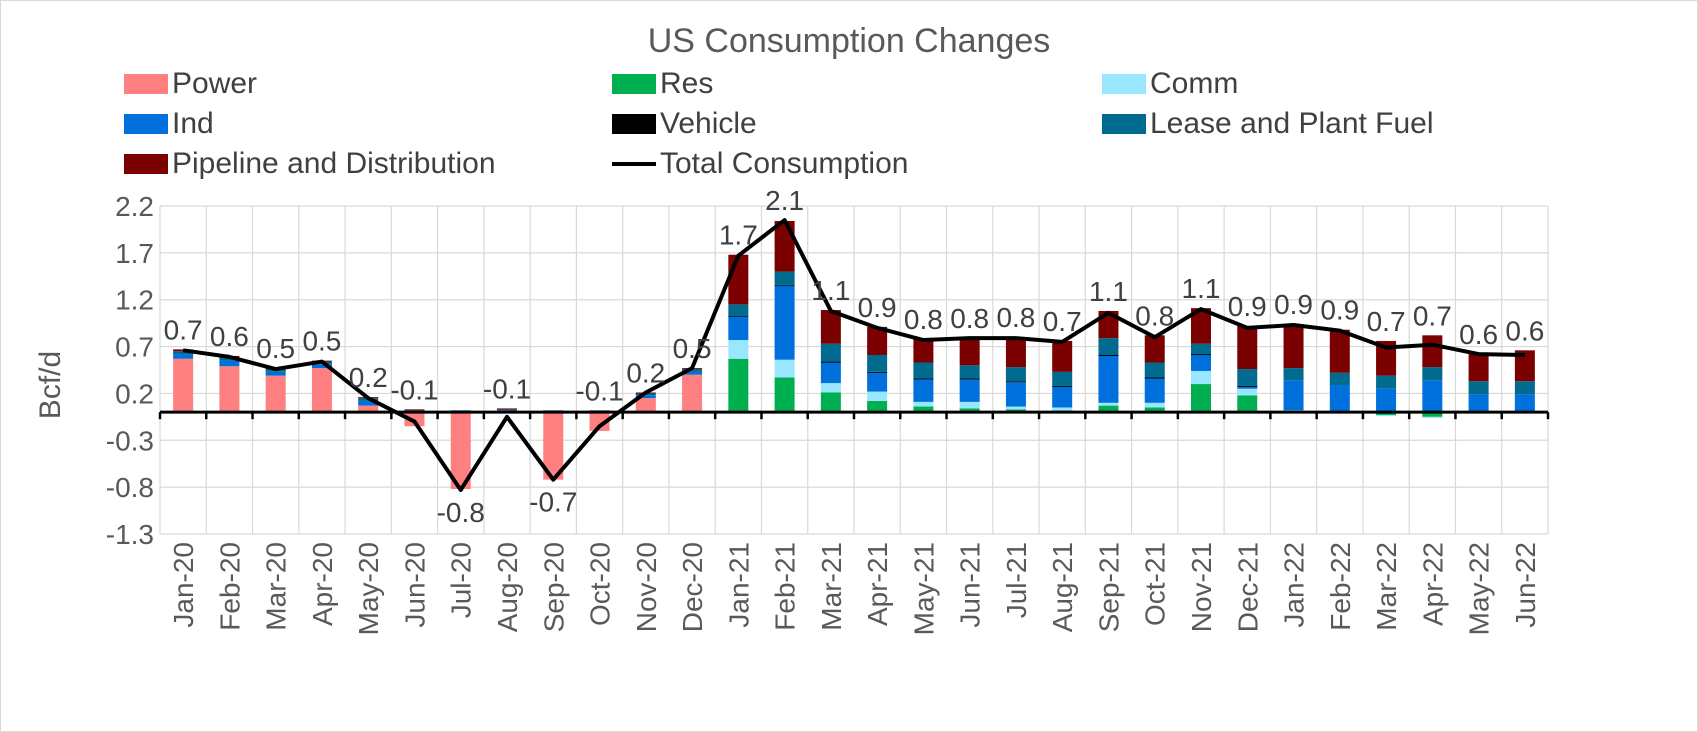  What do you see at coordinates (923, 319) in the screenshot?
I see `data-label: 0.8` at bounding box center [923, 319].